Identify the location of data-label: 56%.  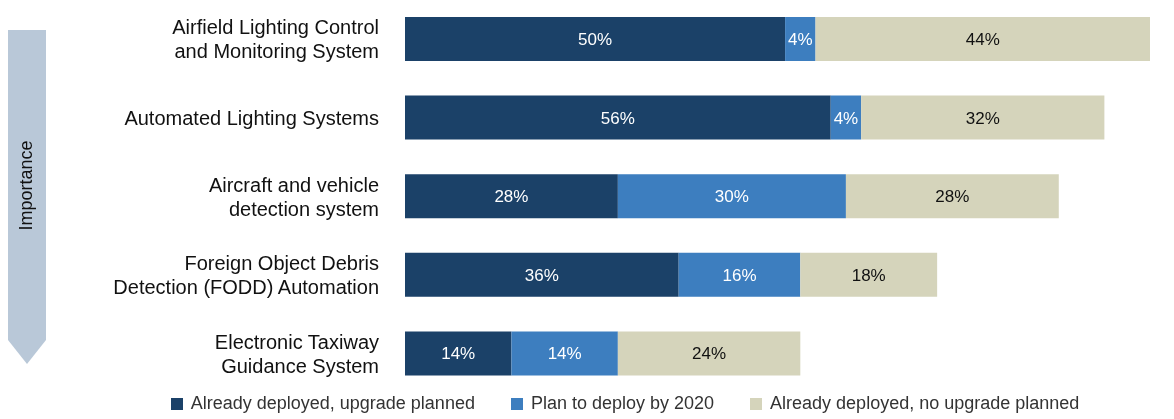
(617, 118).